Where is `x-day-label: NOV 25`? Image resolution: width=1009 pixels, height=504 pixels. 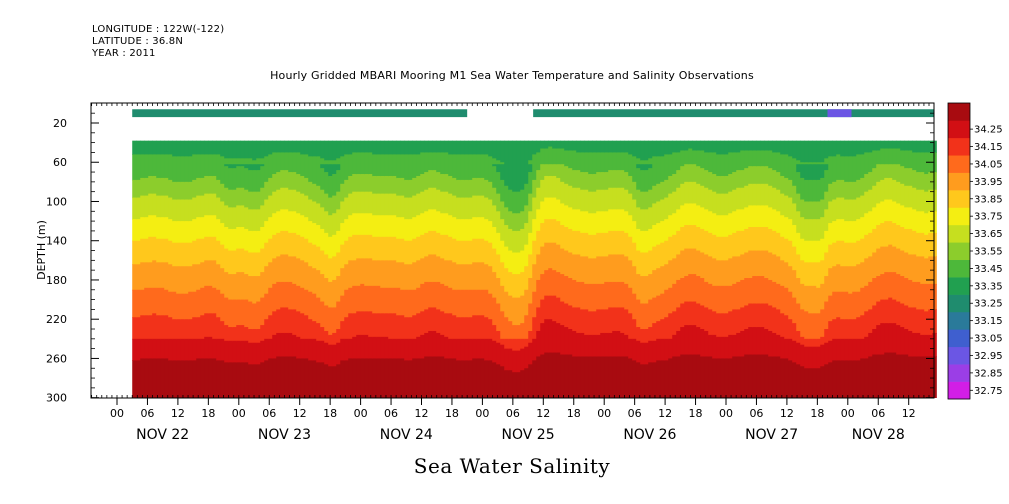
x-day-label: NOV 25 is located at coordinates (528, 435).